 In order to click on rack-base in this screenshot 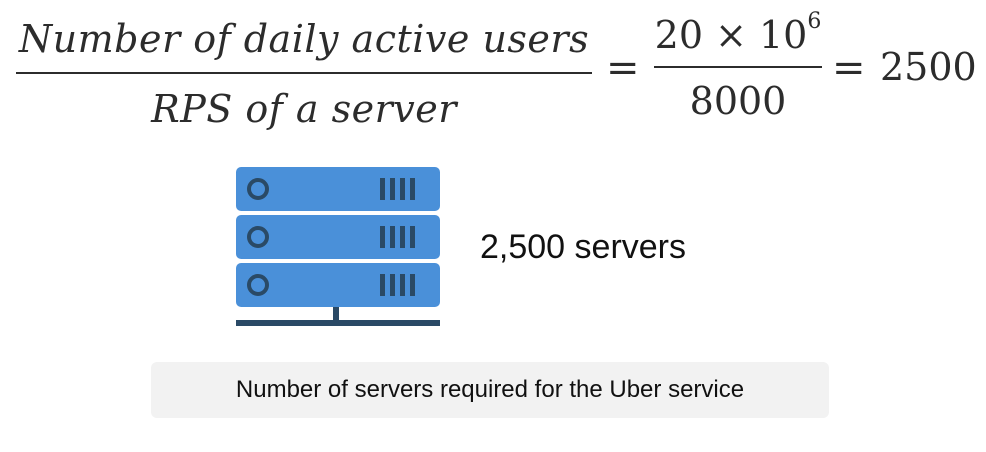, I will do `click(338, 323)`.